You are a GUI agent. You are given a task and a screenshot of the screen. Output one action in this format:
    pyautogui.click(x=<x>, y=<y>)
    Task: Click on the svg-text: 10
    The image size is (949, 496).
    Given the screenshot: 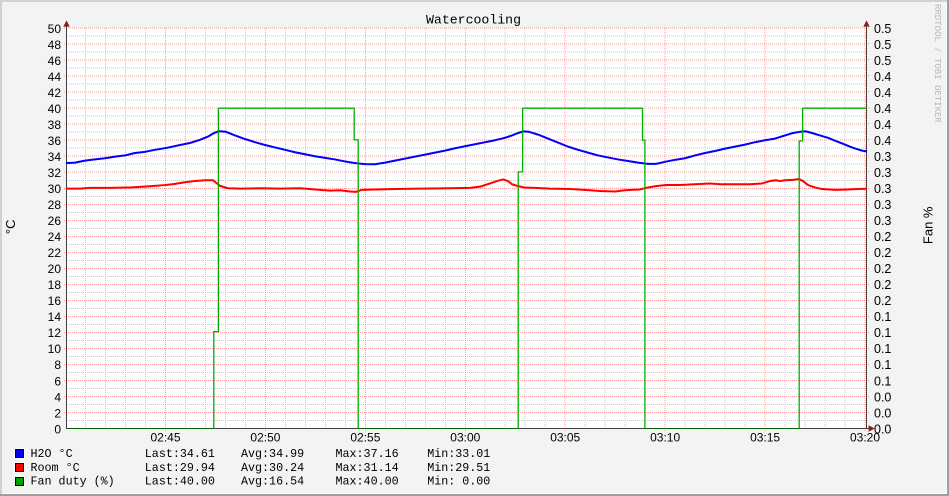 What is the action you would take?
    pyautogui.click(x=55, y=349)
    